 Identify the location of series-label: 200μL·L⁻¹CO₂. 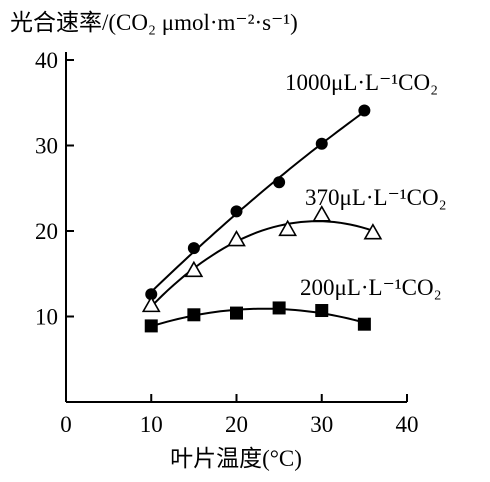
(371, 287).